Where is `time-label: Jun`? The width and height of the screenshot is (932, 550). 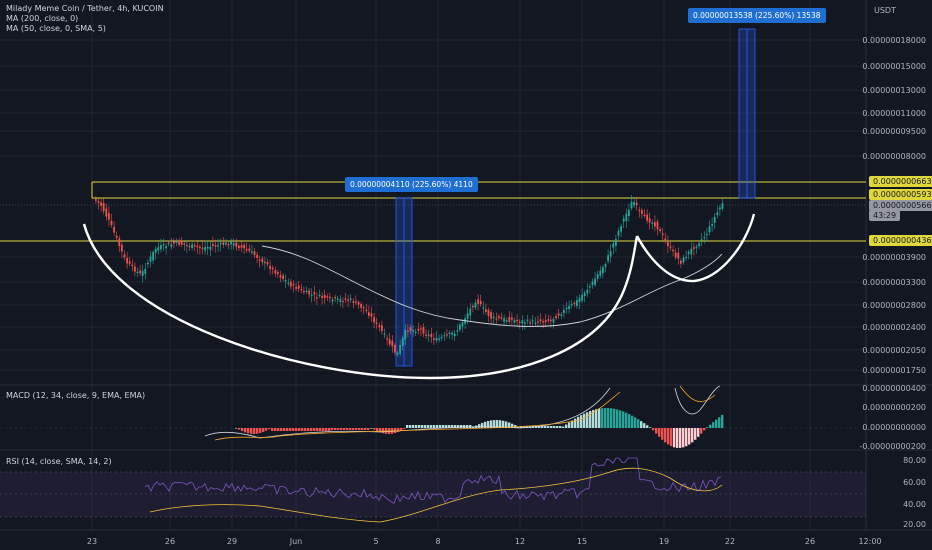 time-label: Jun is located at coordinates (296, 541).